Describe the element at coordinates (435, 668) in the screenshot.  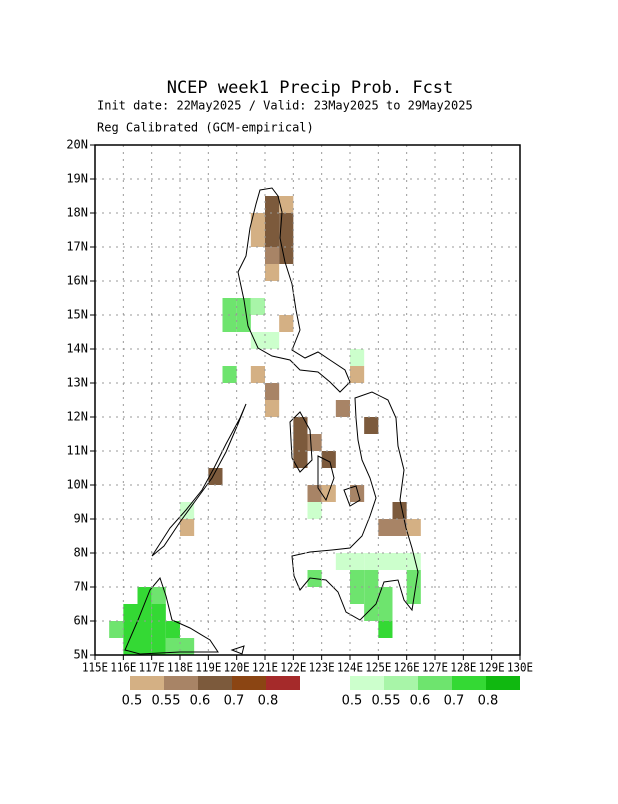
I see `x-tick-label: 127E` at that location.